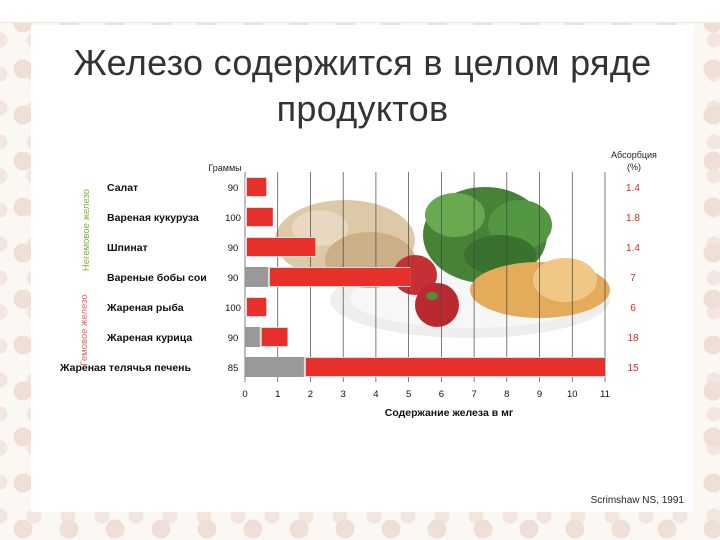 The width and height of the screenshot is (720, 540). Describe the element at coordinates (277, 394) in the screenshot. I see `x-tick-label: 1` at that location.